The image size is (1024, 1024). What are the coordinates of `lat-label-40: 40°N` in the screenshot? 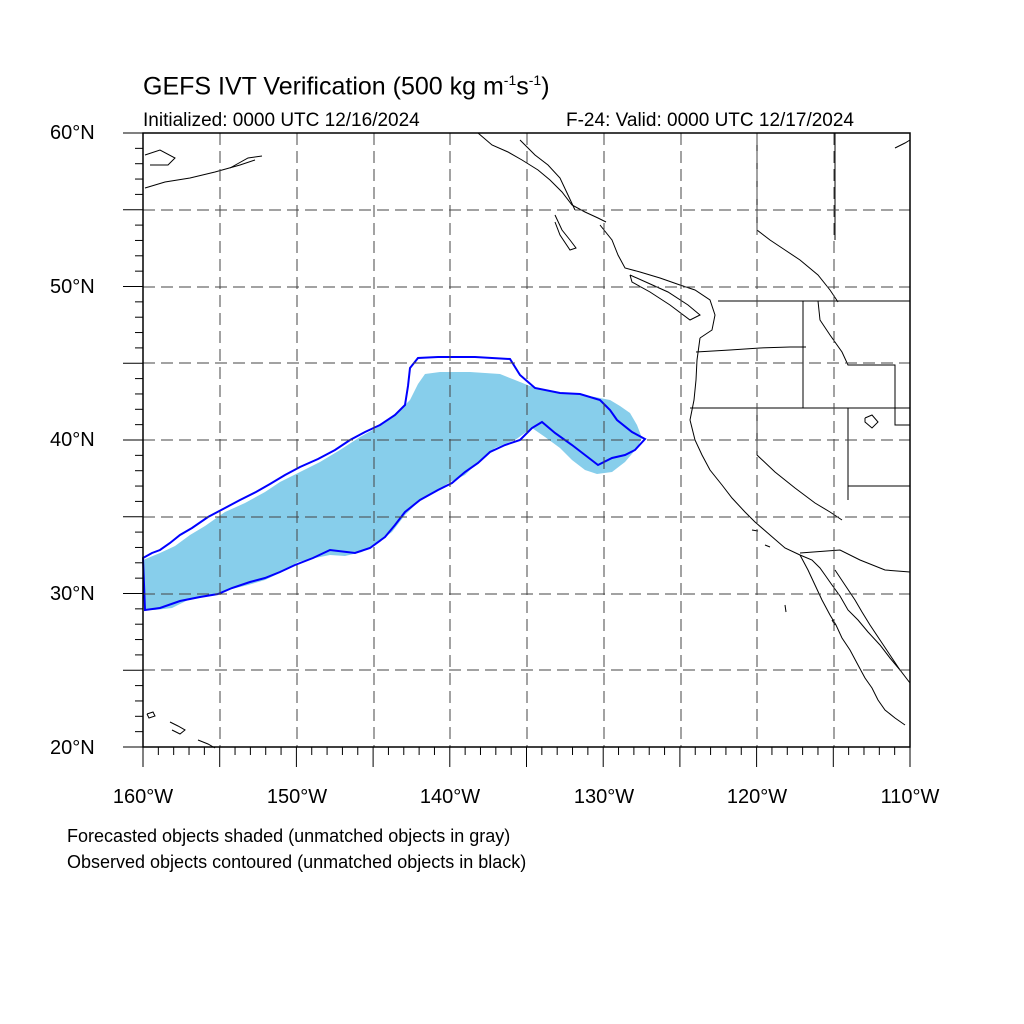 It's located at (72, 440).